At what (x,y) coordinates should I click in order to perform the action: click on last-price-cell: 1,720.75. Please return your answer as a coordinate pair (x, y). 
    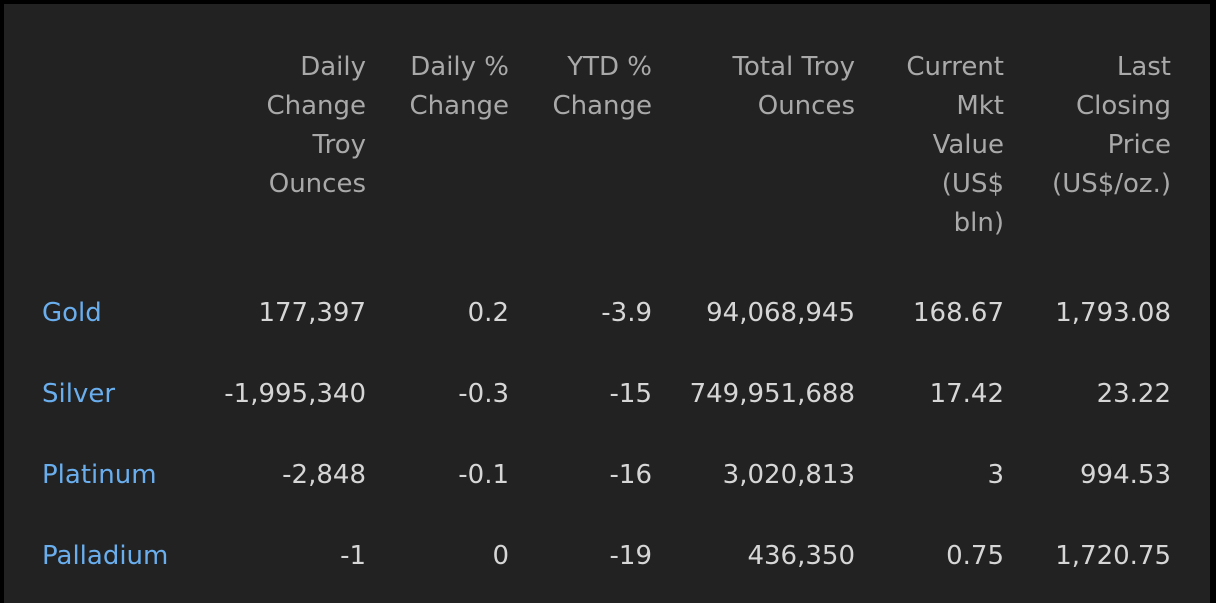
    Looking at the image, I should click on (1113, 555).